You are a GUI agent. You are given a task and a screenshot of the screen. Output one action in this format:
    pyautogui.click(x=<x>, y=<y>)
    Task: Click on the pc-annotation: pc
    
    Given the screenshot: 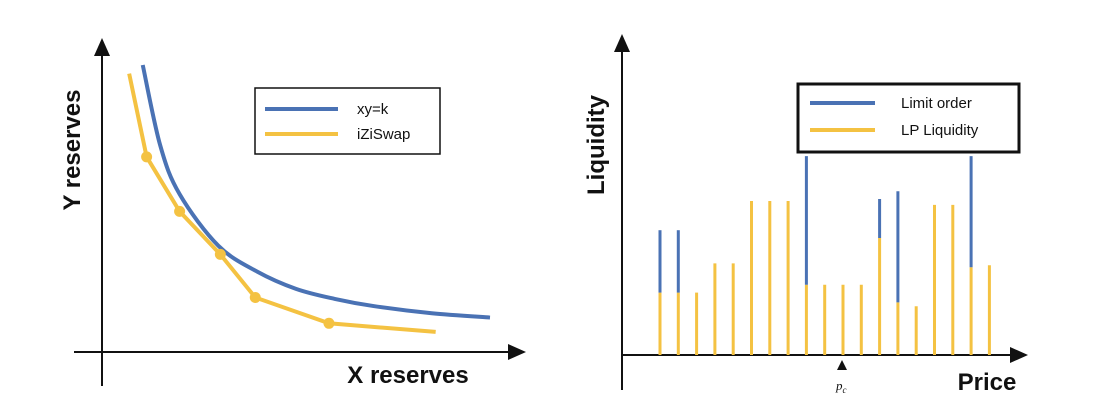 What is the action you would take?
    pyautogui.click(x=841, y=386)
    